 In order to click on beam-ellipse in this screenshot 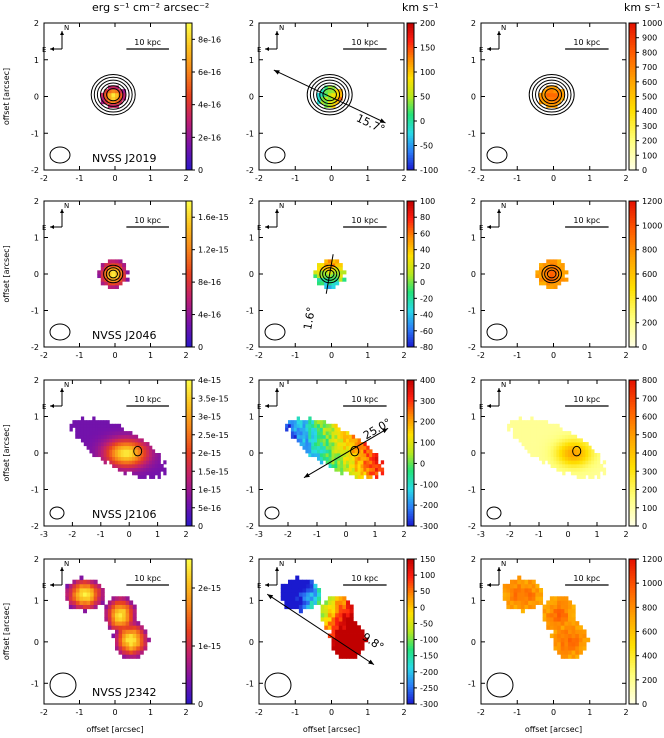, I will do `click(57, 513)`.